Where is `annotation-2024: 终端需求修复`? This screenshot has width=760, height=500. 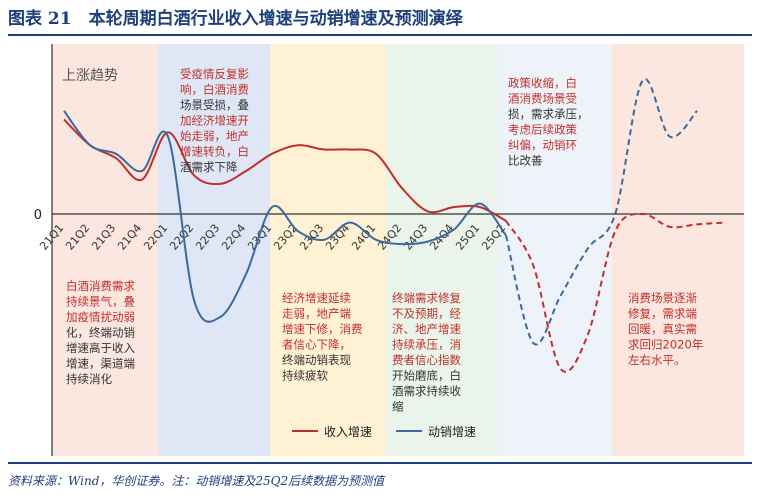
annotation-2024: 终端需求修复 is located at coordinates (426, 298).